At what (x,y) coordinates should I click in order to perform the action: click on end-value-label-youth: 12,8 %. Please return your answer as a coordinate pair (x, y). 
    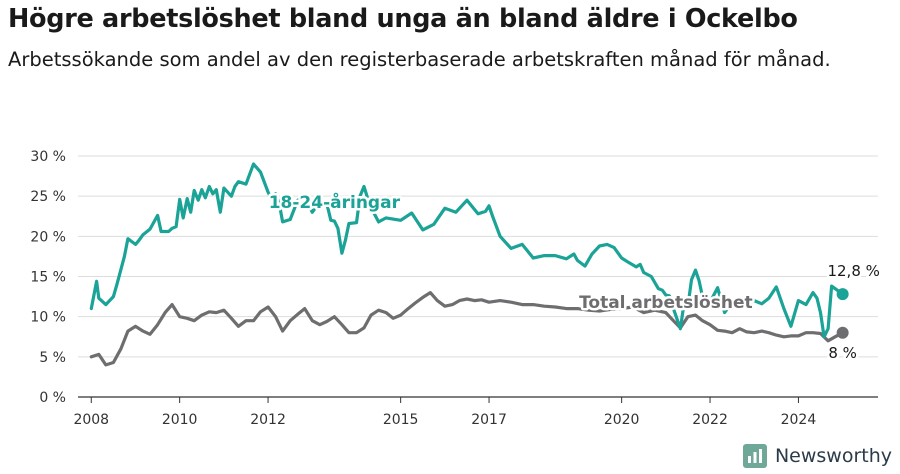
    Looking at the image, I should click on (853, 271).